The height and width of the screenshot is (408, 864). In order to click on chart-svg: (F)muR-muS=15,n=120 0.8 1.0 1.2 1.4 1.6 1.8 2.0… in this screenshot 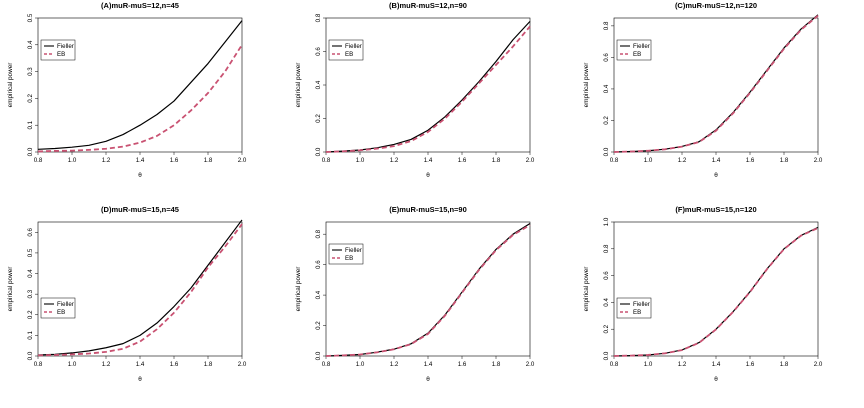, I will do `click(703, 294)`.